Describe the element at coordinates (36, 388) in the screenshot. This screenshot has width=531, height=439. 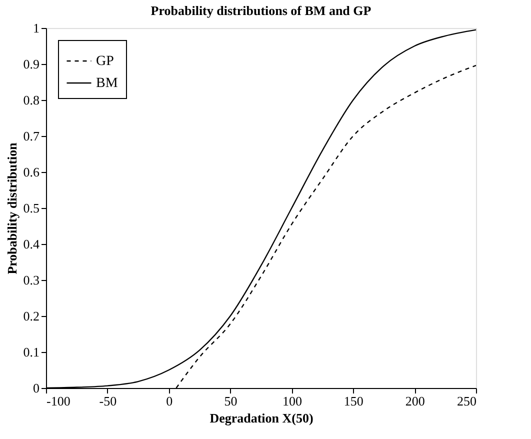
I see `y-tick-label: 0` at that location.